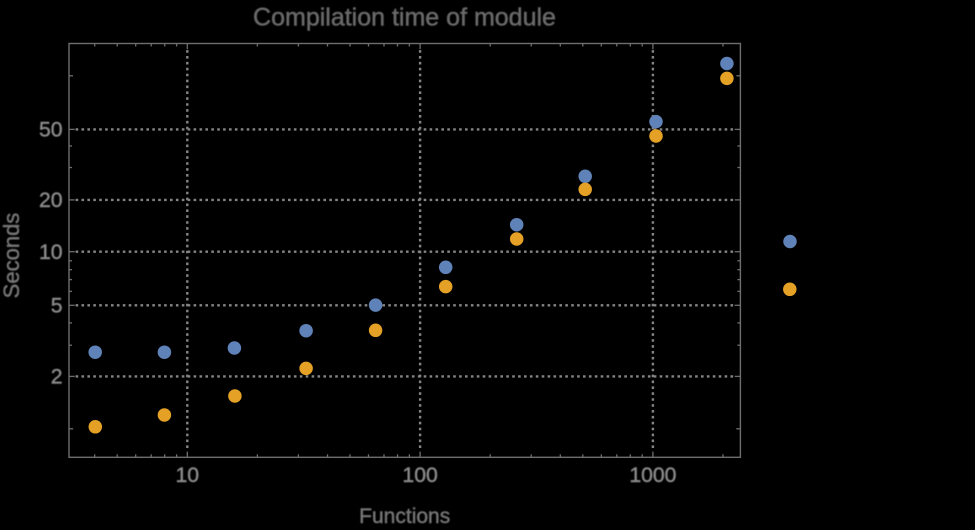 This screenshot has height=530, width=975. Describe the element at coordinates (404, 515) in the screenshot. I see `svg-text: Functions` at that location.